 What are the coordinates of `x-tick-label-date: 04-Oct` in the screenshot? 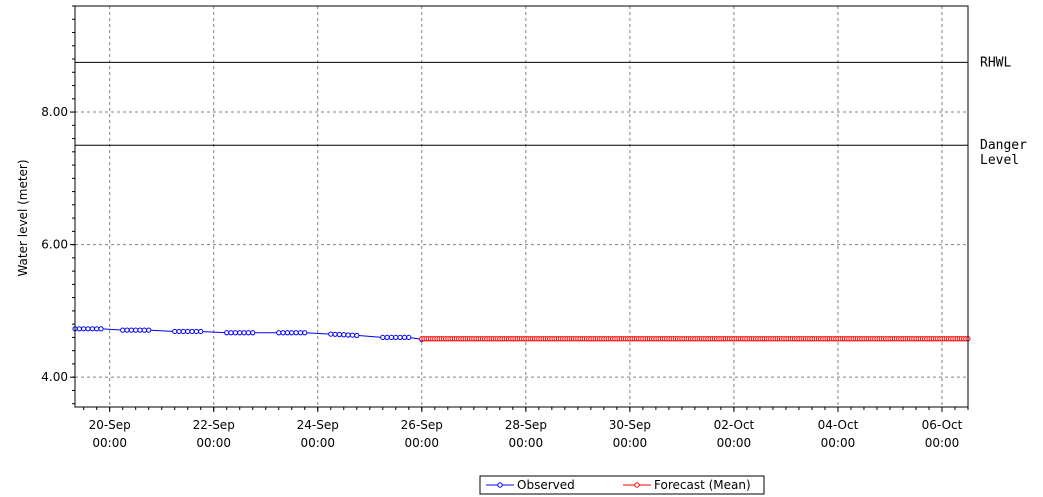 It's located at (838, 425).